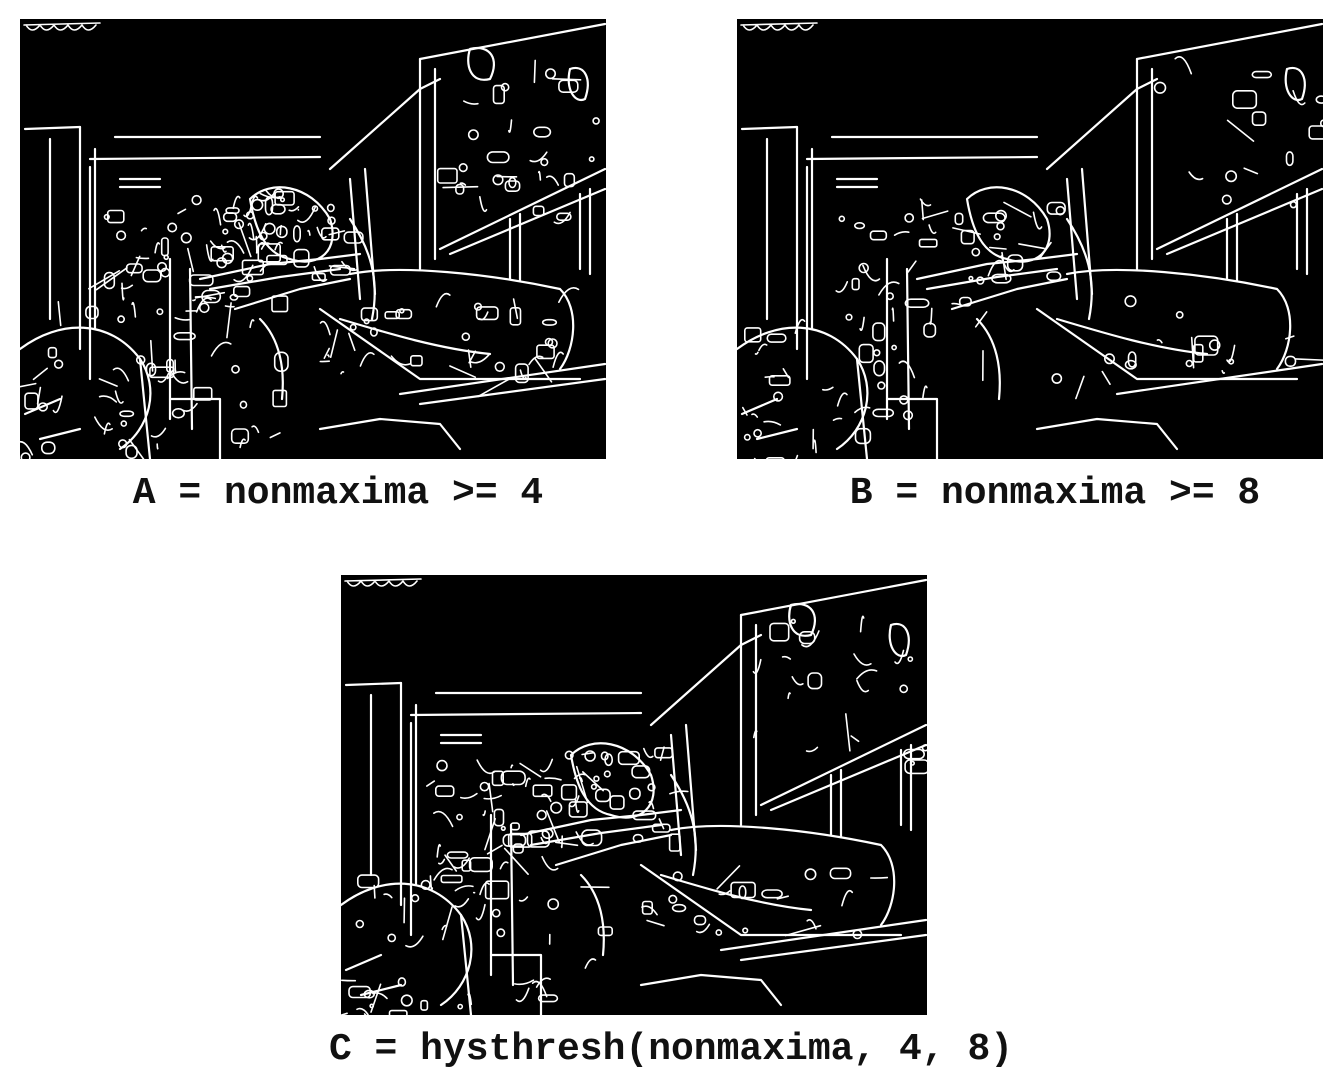 The image size is (1342, 1092). I want to click on corner-scribble, so click(62, 26).